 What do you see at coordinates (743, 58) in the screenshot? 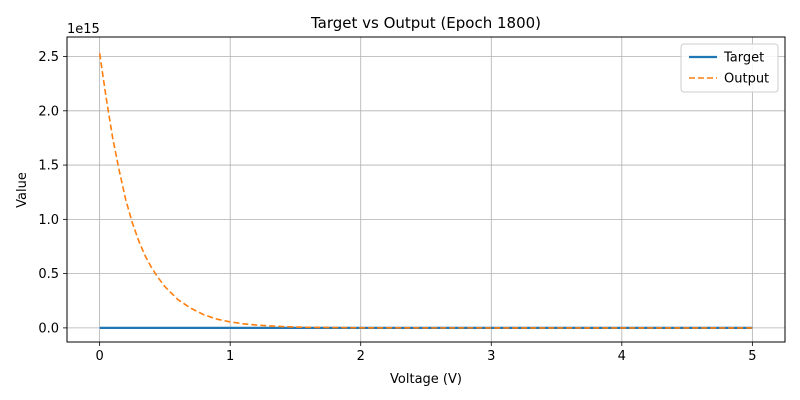
I see `legend-label-target: Target` at bounding box center [743, 58].